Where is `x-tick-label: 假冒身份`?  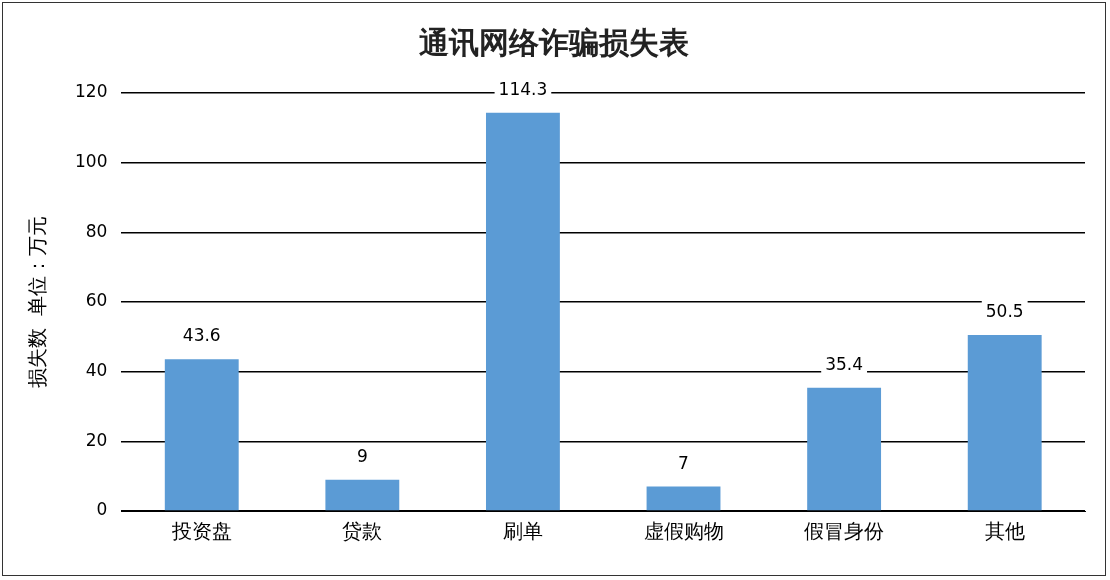 x-tick-label: 假冒身份 is located at coordinates (844, 531).